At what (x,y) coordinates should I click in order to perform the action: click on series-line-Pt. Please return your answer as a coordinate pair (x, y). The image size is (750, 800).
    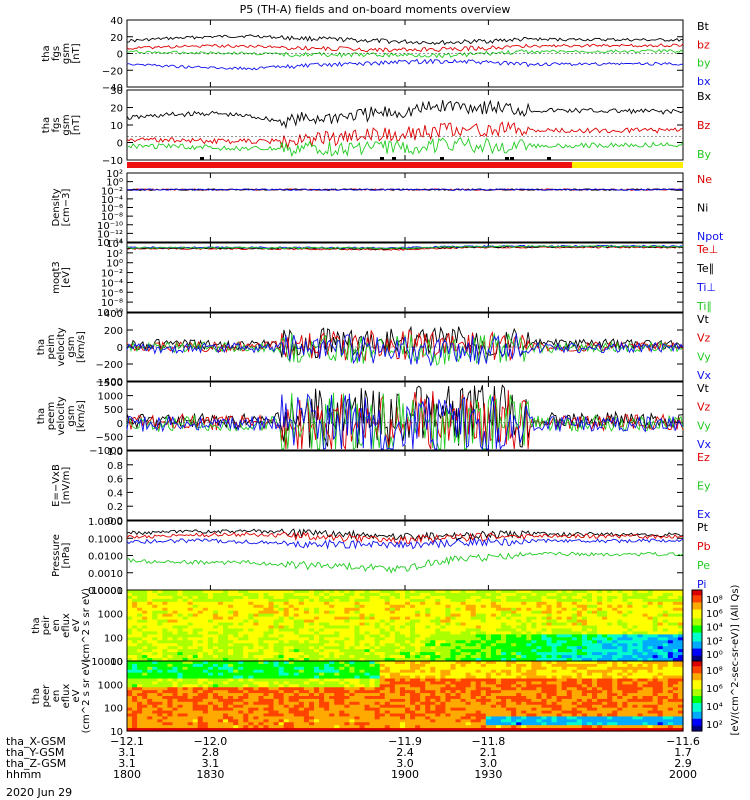
    Looking at the image, I should click on (405, 535).